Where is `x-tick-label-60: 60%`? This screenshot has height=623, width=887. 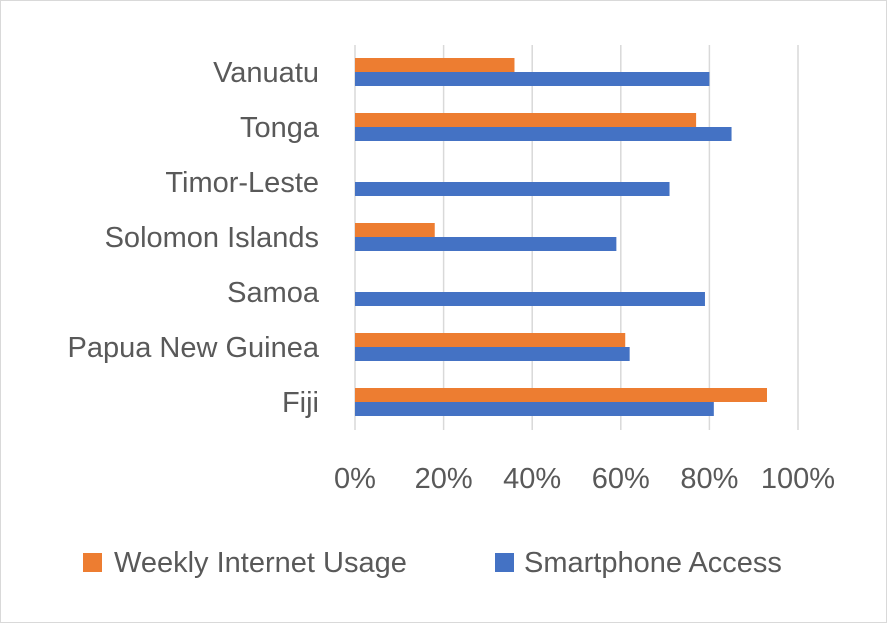 x-tick-label-60: 60% is located at coordinates (621, 479).